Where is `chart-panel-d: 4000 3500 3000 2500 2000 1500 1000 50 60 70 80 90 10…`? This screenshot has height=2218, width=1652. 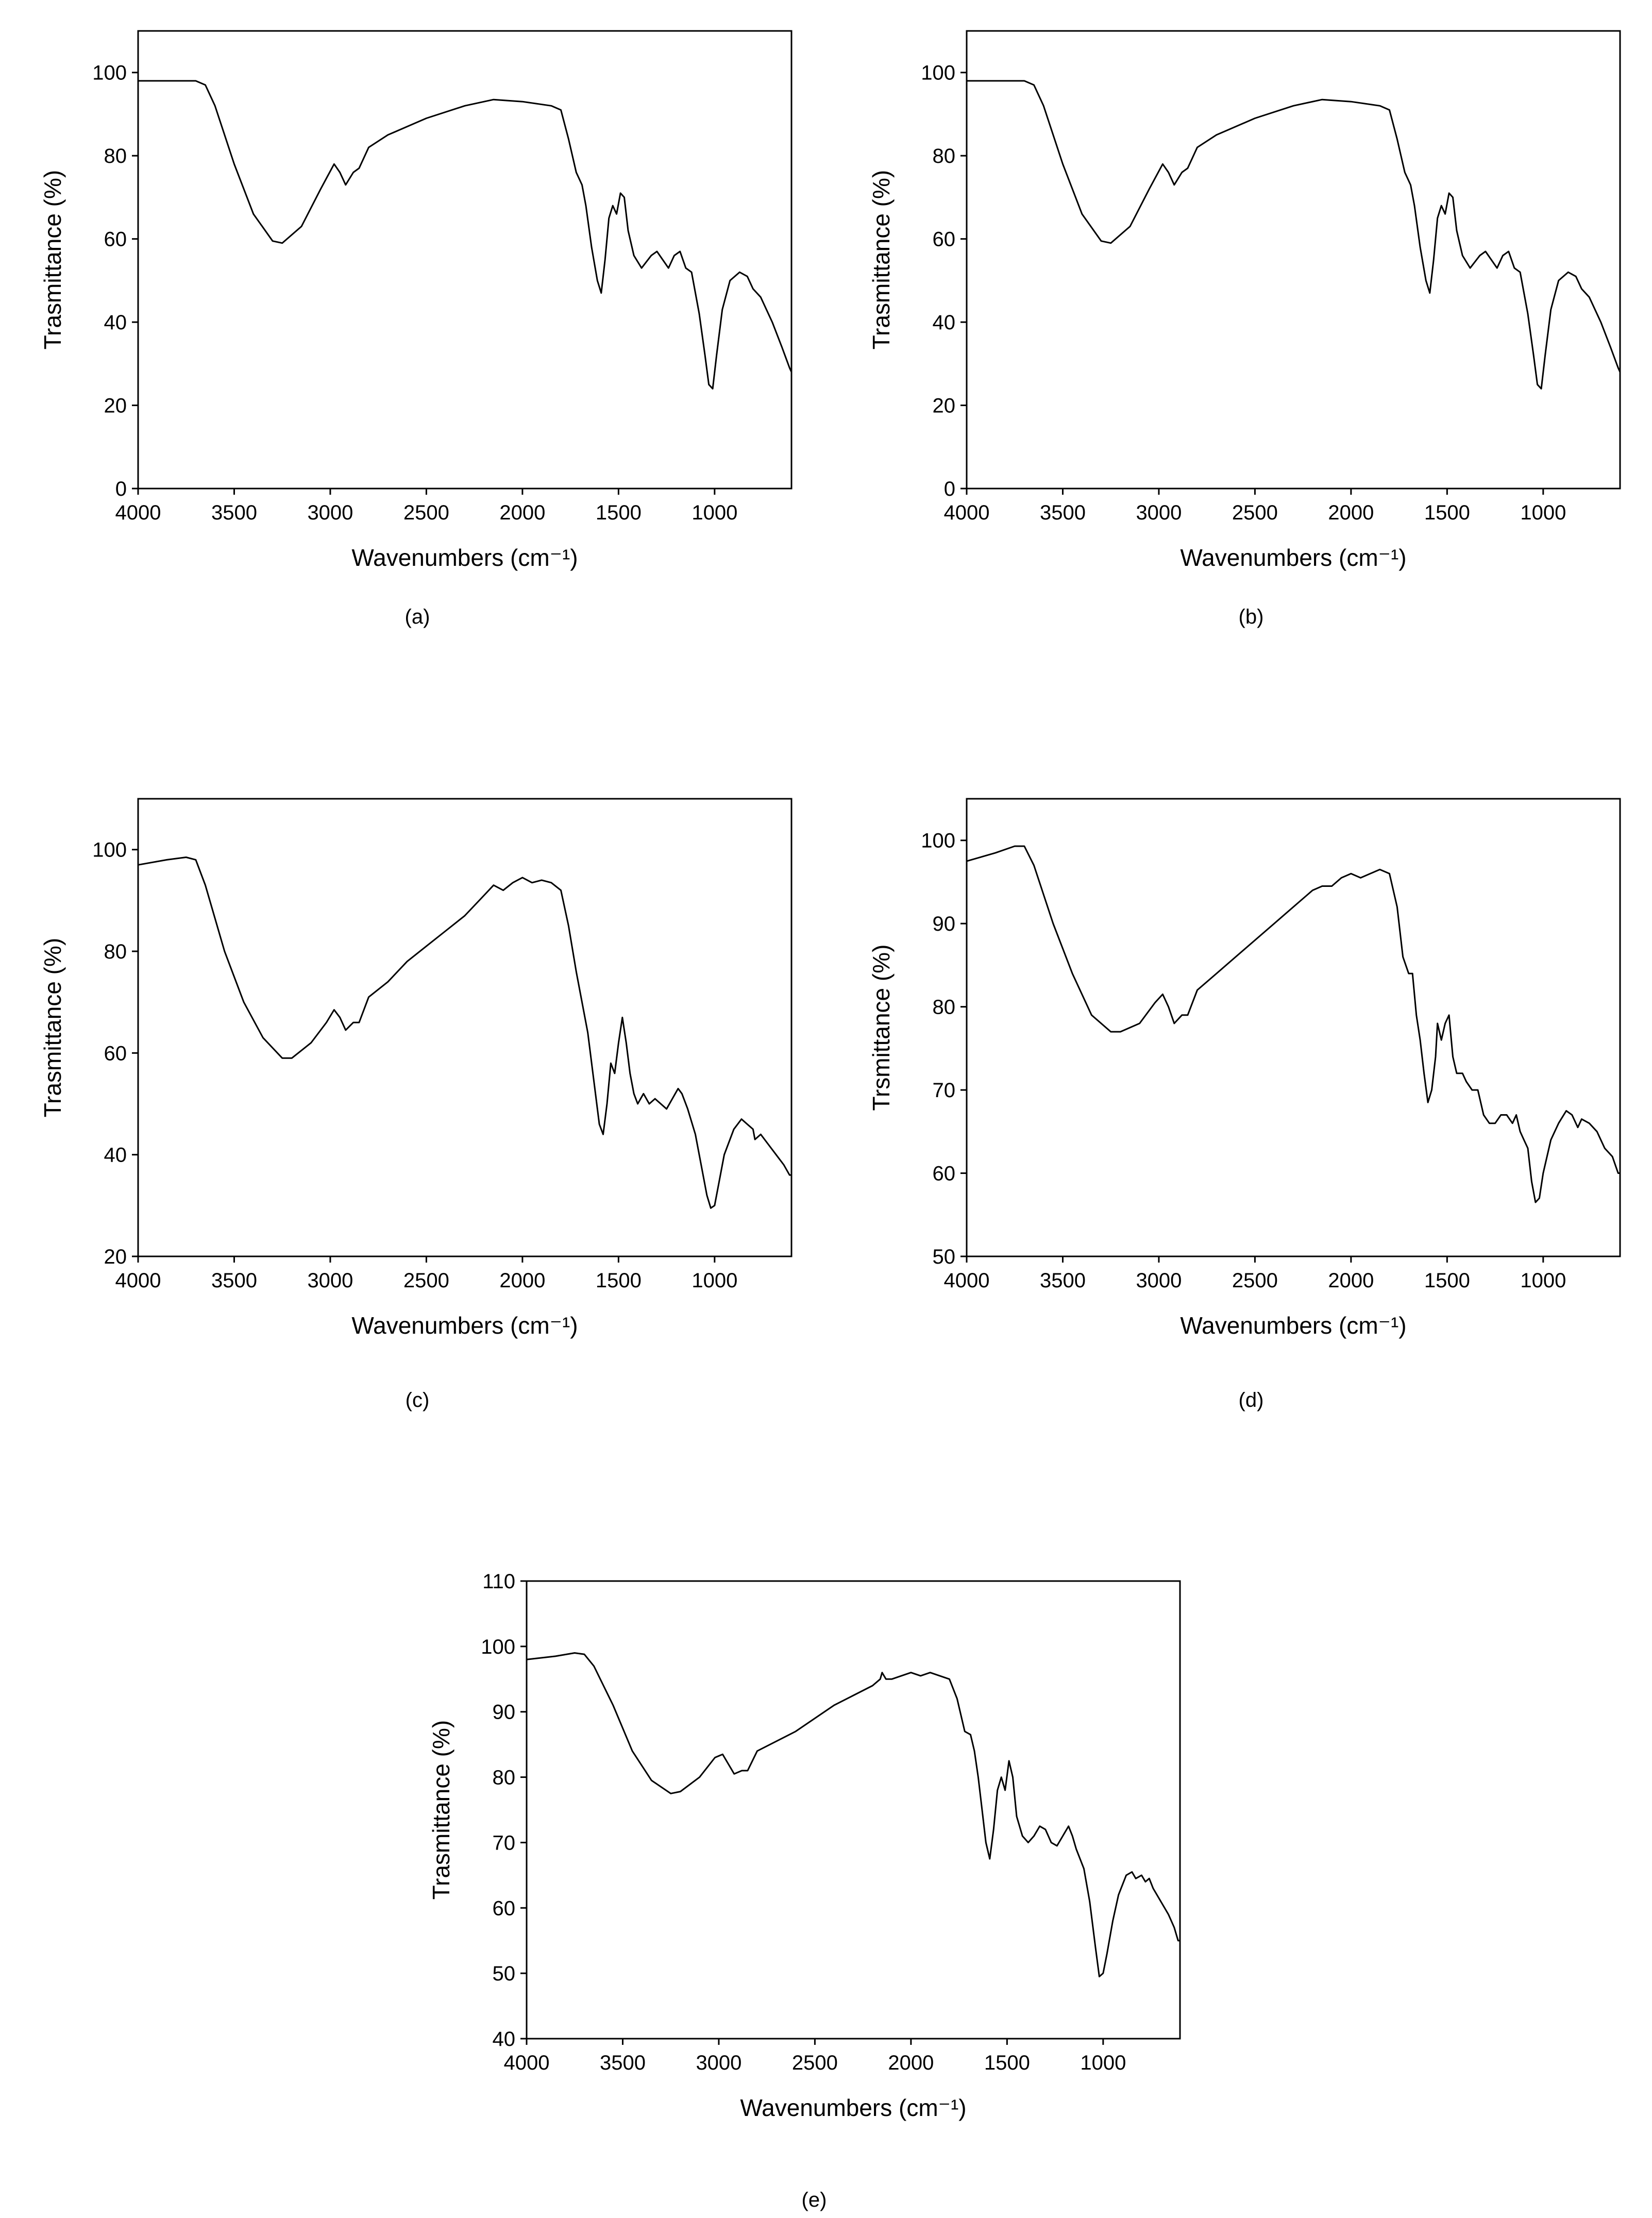 chart-panel-d: 4000 3500 3000 2500 2000 1500 1000 50 60 70 80 90 10… is located at coordinates (1244, 1105).